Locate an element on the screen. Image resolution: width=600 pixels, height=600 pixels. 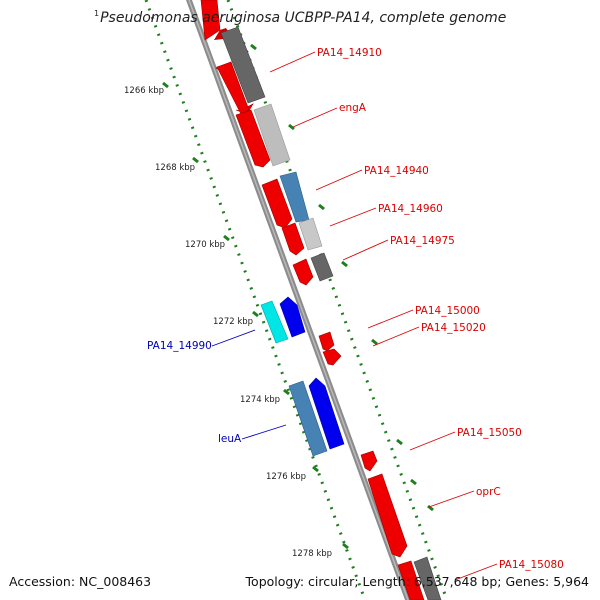
gene-label-enga: engA is located at coordinates (353, 108).